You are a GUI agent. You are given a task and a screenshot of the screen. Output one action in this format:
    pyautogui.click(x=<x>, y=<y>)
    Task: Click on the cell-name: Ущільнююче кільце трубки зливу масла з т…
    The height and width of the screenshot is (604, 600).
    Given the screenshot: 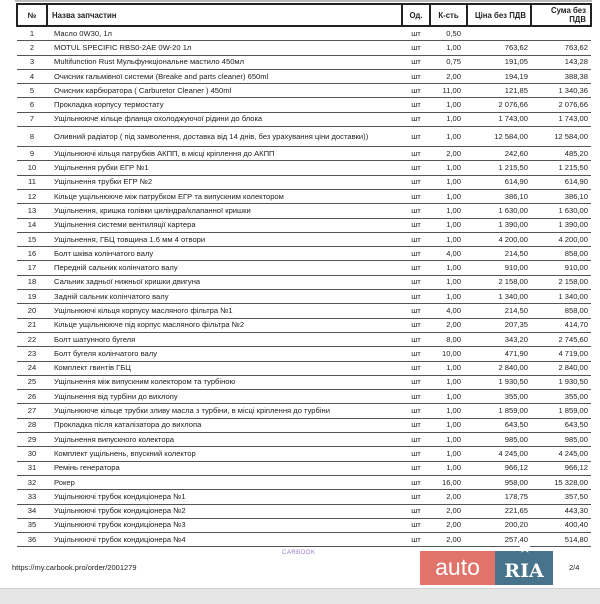 What is the action you would take?
    pyautogui.click(x=224, y=411)
    